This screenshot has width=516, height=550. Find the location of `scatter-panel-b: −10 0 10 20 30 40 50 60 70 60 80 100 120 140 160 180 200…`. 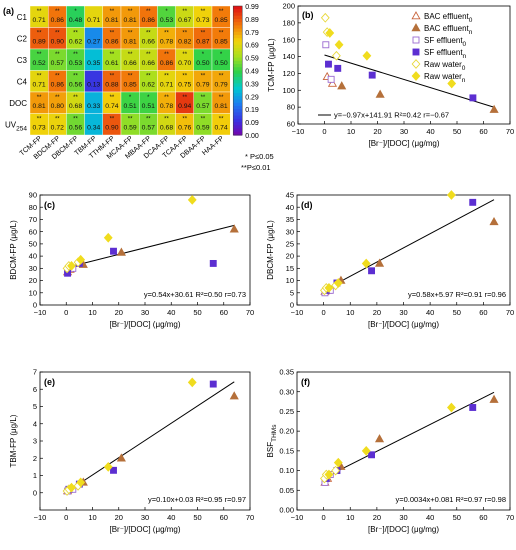

scatter-panel-b: −10 0 10 20 30 40 50 60 70 60 80 100 120 140 160 180 200… is located at coordinates (390, 75).